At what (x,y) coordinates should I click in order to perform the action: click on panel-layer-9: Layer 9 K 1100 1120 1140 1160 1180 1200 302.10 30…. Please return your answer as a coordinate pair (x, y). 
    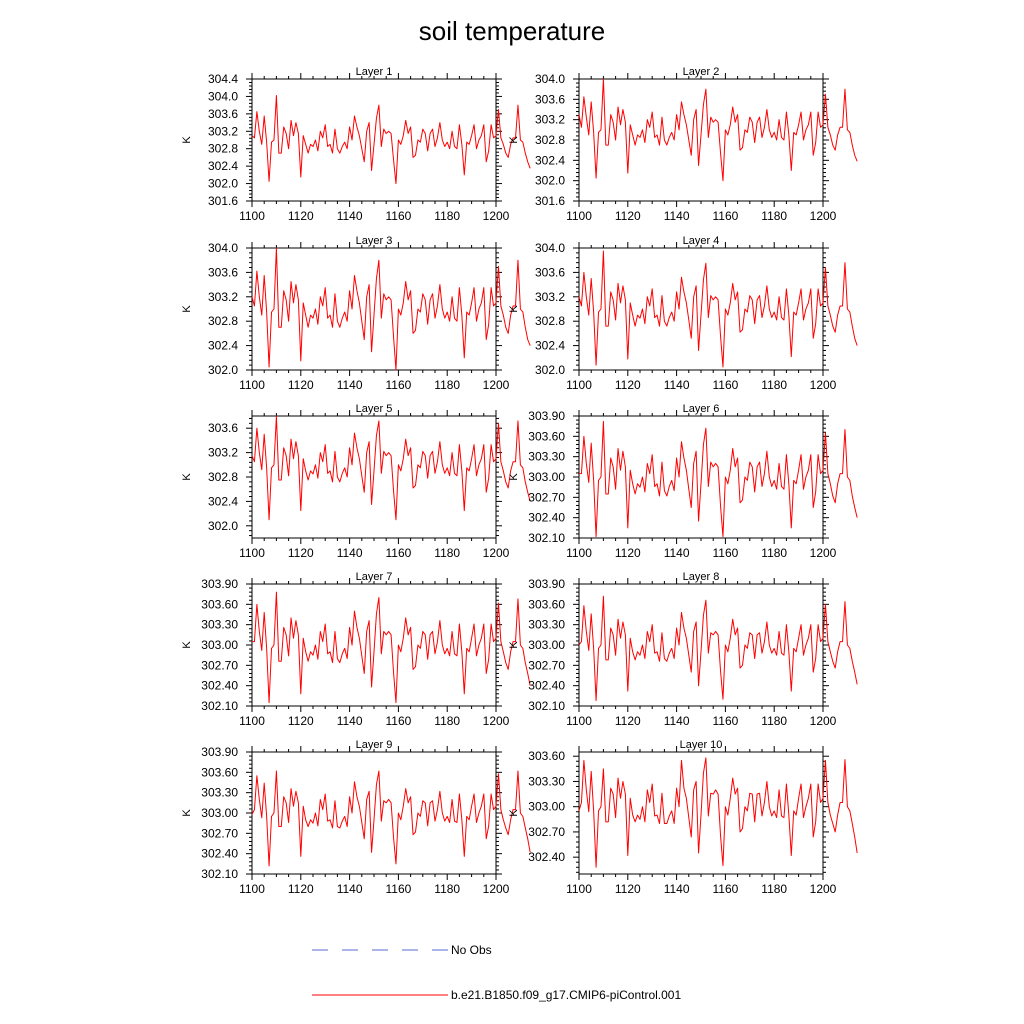
    Looking at the image, I should click on (356, 817).